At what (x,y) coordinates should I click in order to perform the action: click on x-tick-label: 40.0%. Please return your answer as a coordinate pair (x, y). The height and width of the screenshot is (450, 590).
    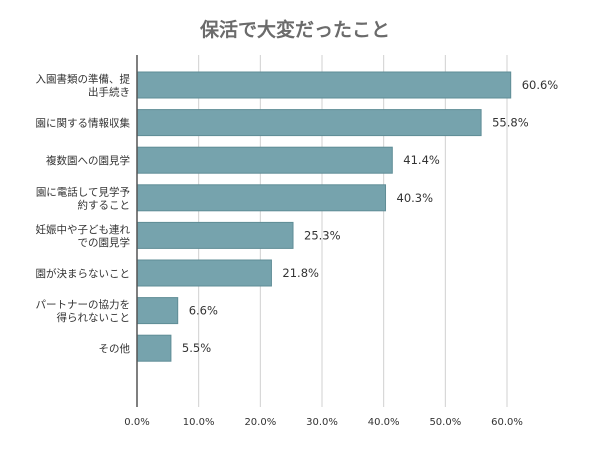
    Looking at the image, I should click on (384, 422).